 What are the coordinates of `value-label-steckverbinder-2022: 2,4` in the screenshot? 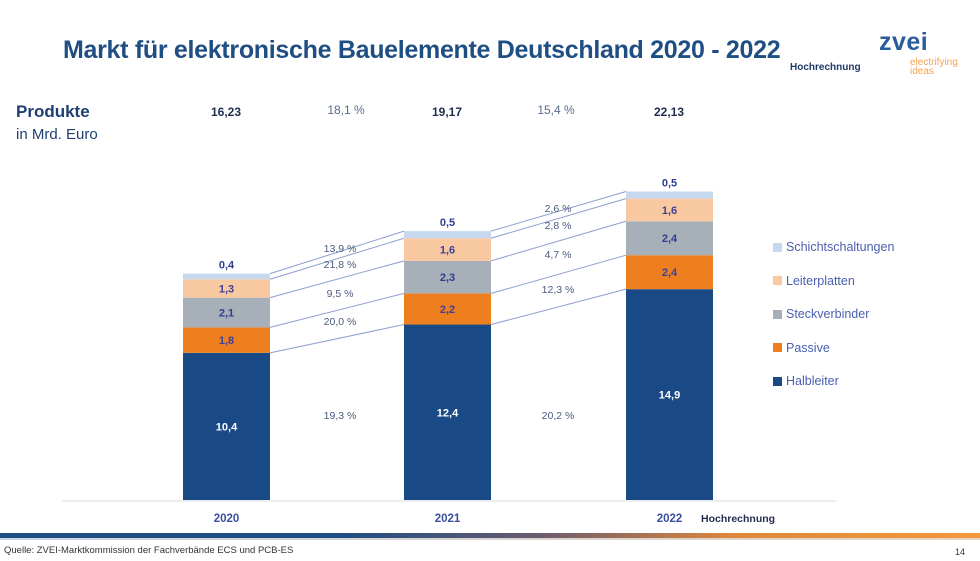 It's located at (670, 239).